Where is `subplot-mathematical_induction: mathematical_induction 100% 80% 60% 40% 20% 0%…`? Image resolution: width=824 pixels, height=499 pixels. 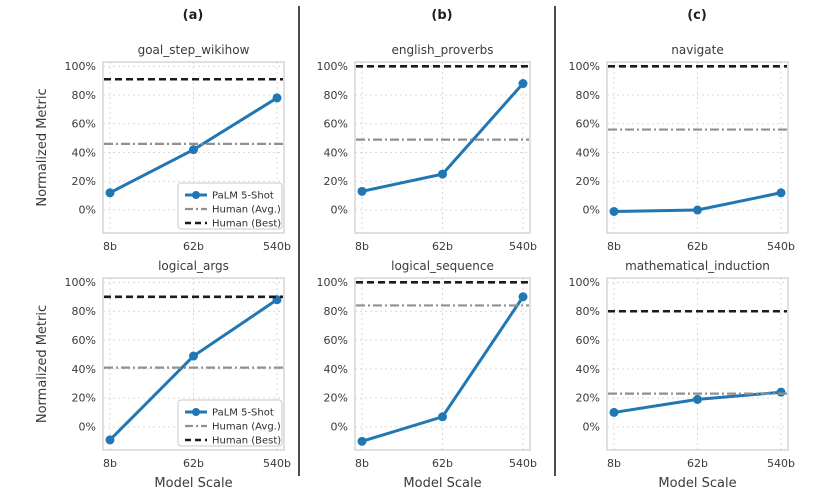
subplot-mathematical_induction: mathematical_induction 100% 80% 60% 40% 20% 0%… is located at coordinates (682, 375).